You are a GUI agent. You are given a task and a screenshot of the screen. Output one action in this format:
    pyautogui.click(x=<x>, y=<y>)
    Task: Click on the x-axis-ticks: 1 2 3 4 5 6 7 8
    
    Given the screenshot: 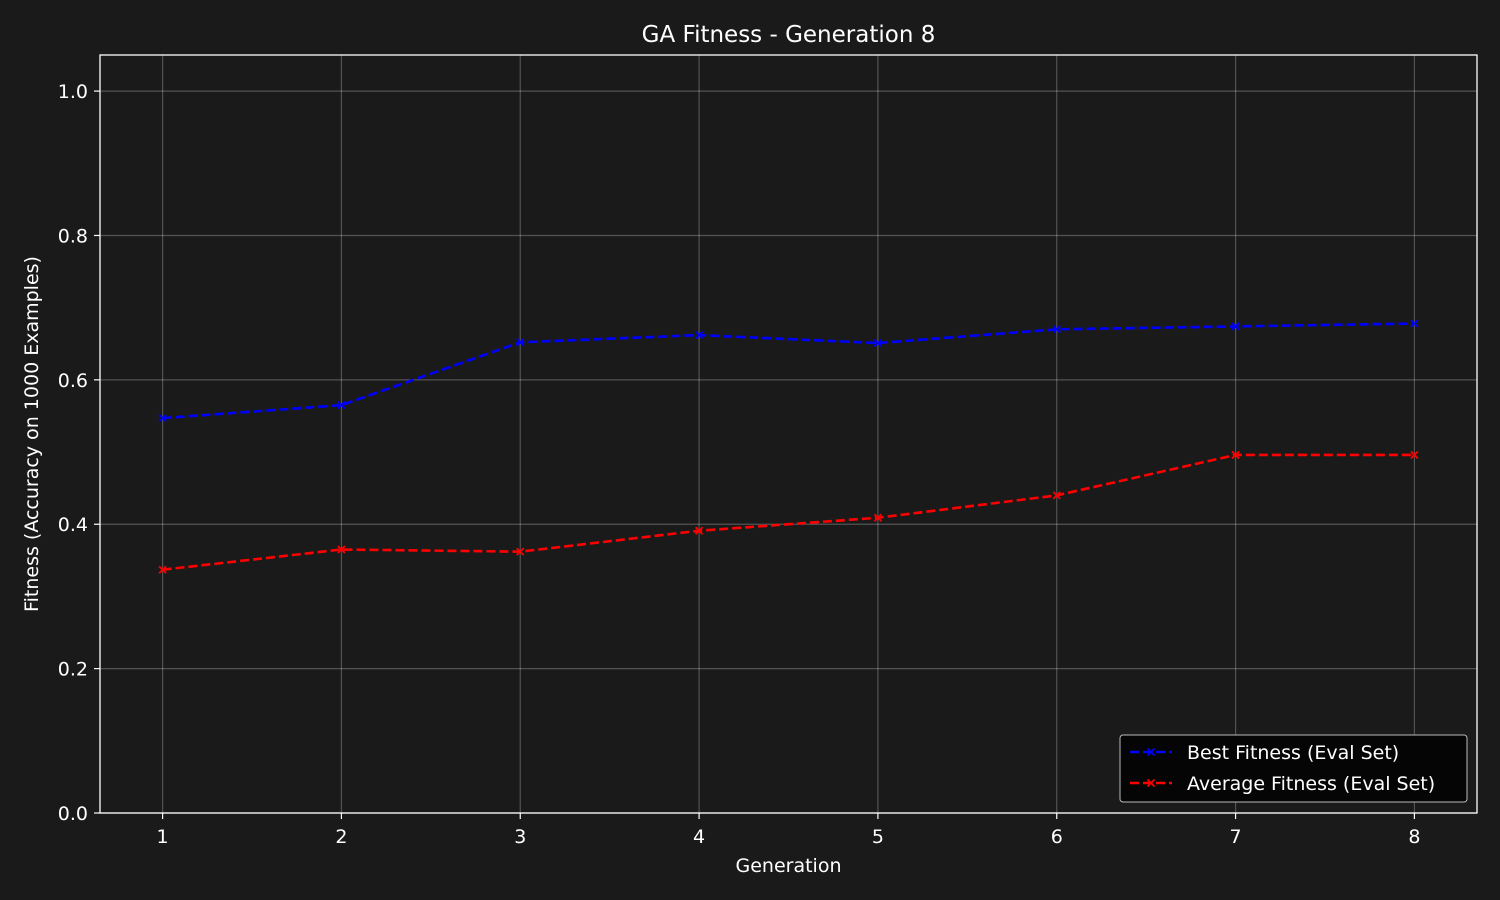 What is the action you would take?
    pyautogui.click(x=788, y=830)
    